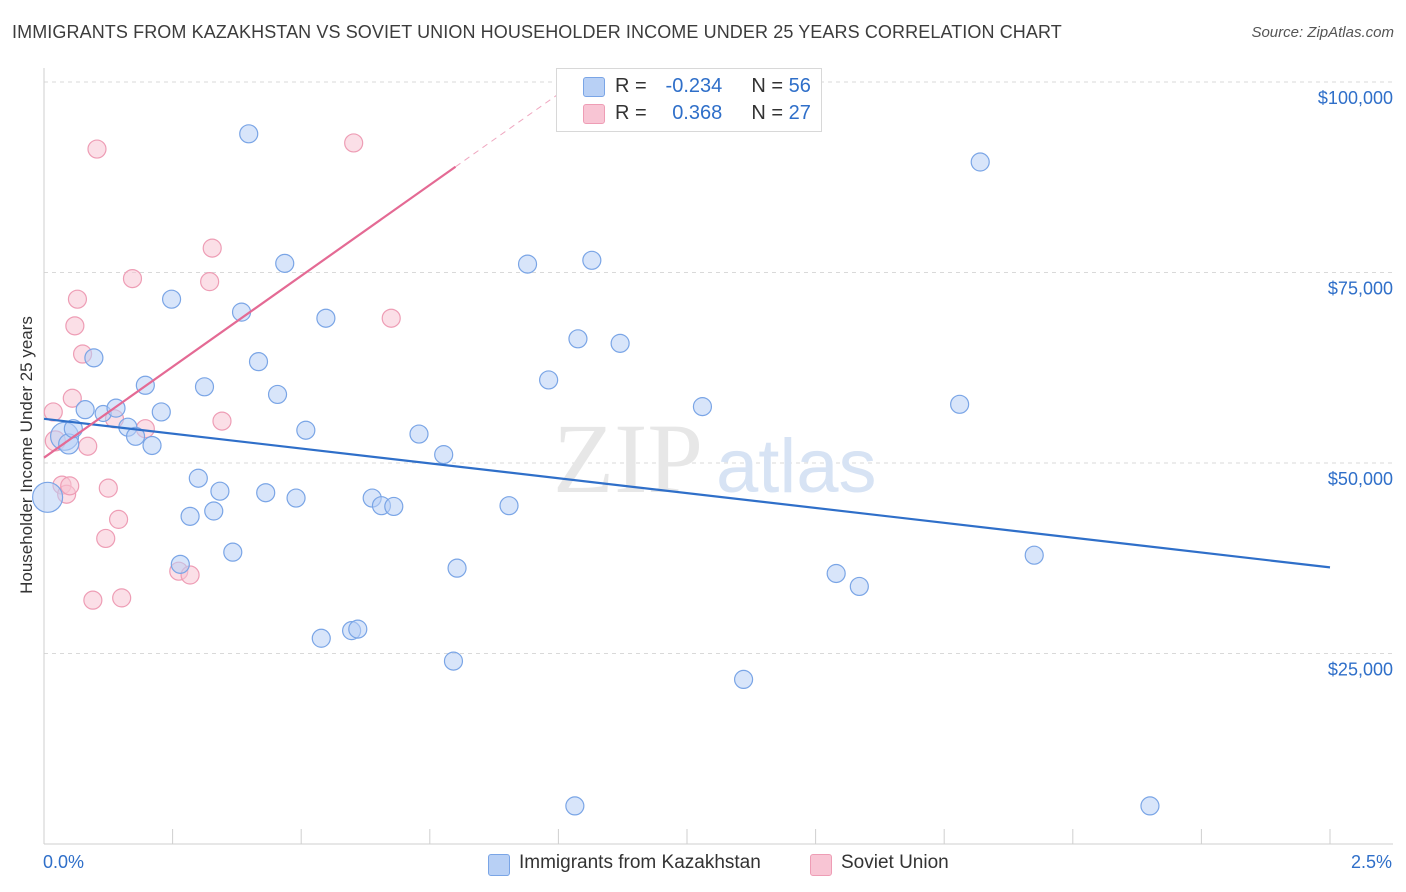 The width and height of the screenshot is (1406, 892). Describe the element at coordinates (594, 114) in the screenshot. I see `legend-swatch-pink` at that location.